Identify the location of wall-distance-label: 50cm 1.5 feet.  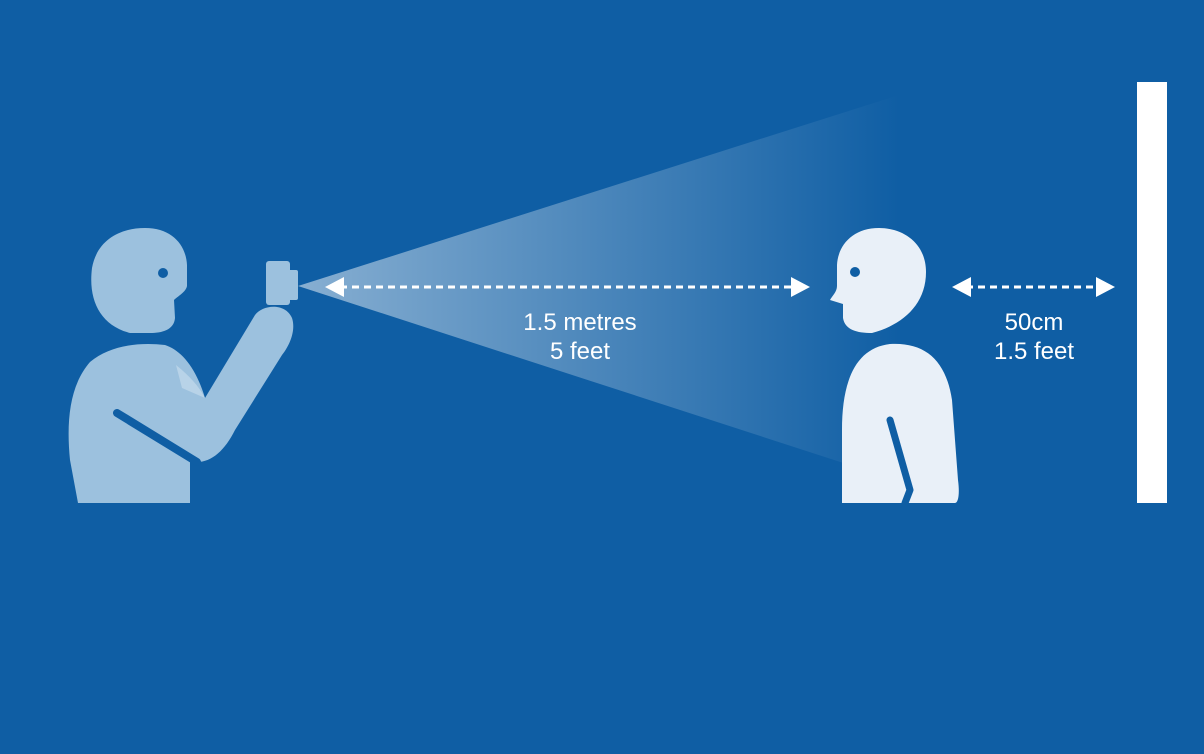
(1034, 337).